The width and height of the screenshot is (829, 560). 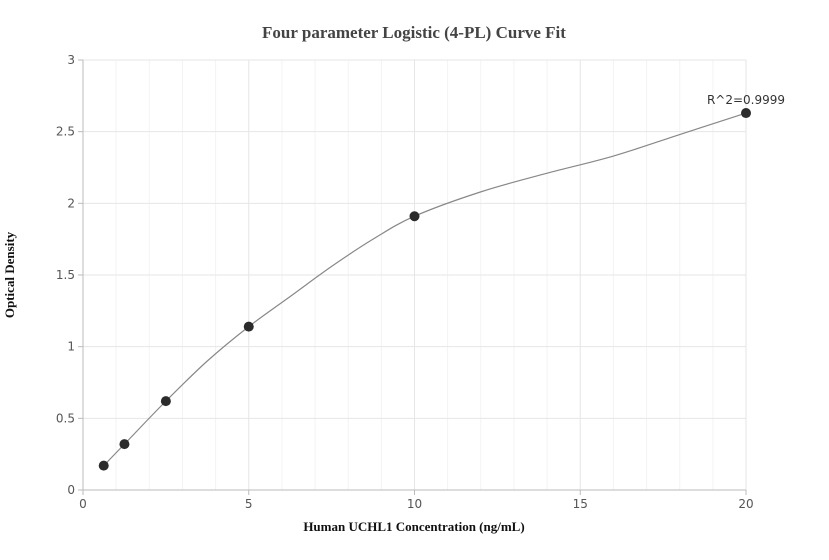 I want to click on x-axis-title: Human UCHL1 Concentration (ng/mL), so click(x=413, y=526).